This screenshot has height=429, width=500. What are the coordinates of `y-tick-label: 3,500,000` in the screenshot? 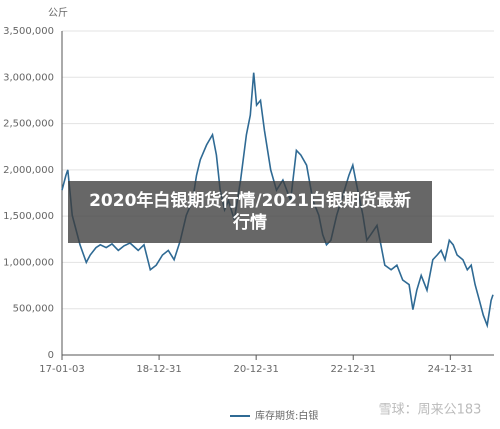 It's located at (28, 31).